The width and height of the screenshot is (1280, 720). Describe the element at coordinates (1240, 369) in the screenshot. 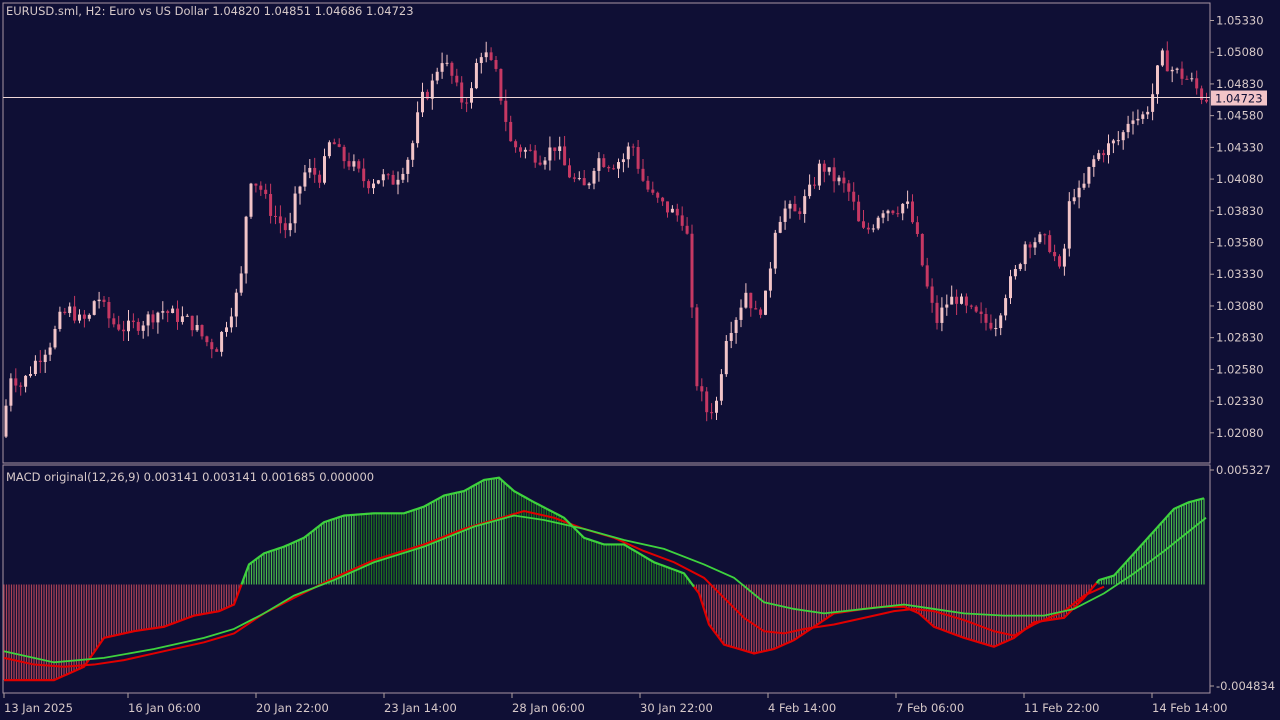

I see `price-axis-label: 1.02580` at that location.